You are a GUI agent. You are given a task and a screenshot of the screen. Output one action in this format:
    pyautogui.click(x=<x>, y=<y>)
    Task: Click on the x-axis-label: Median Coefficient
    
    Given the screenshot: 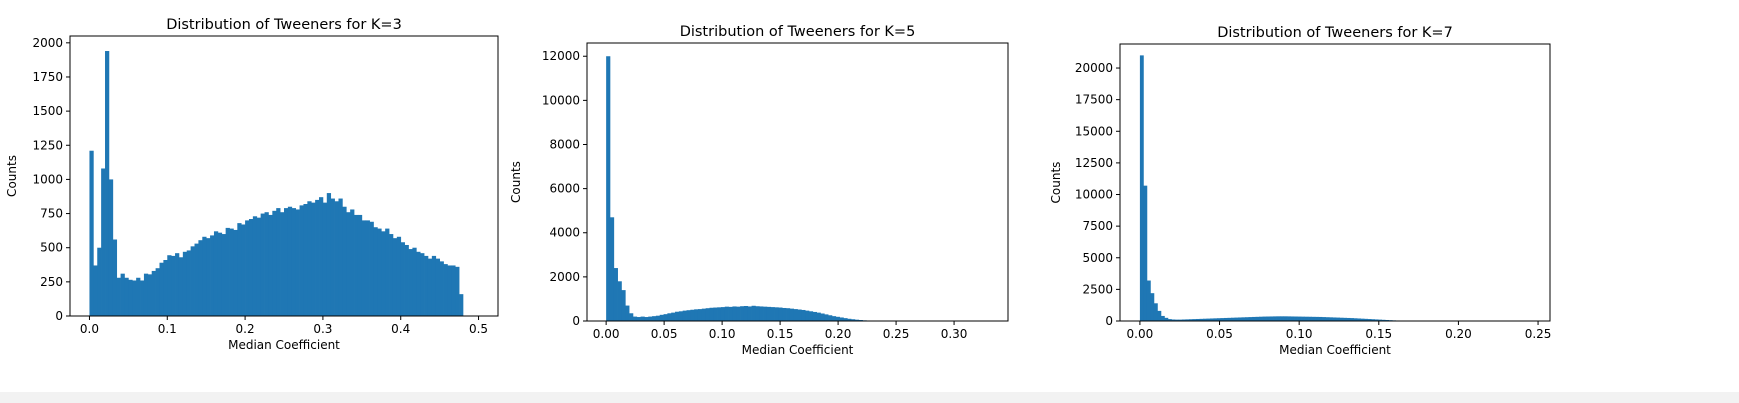 What is the action you would take?
    pyautogui.click(x=284, y=345)
    